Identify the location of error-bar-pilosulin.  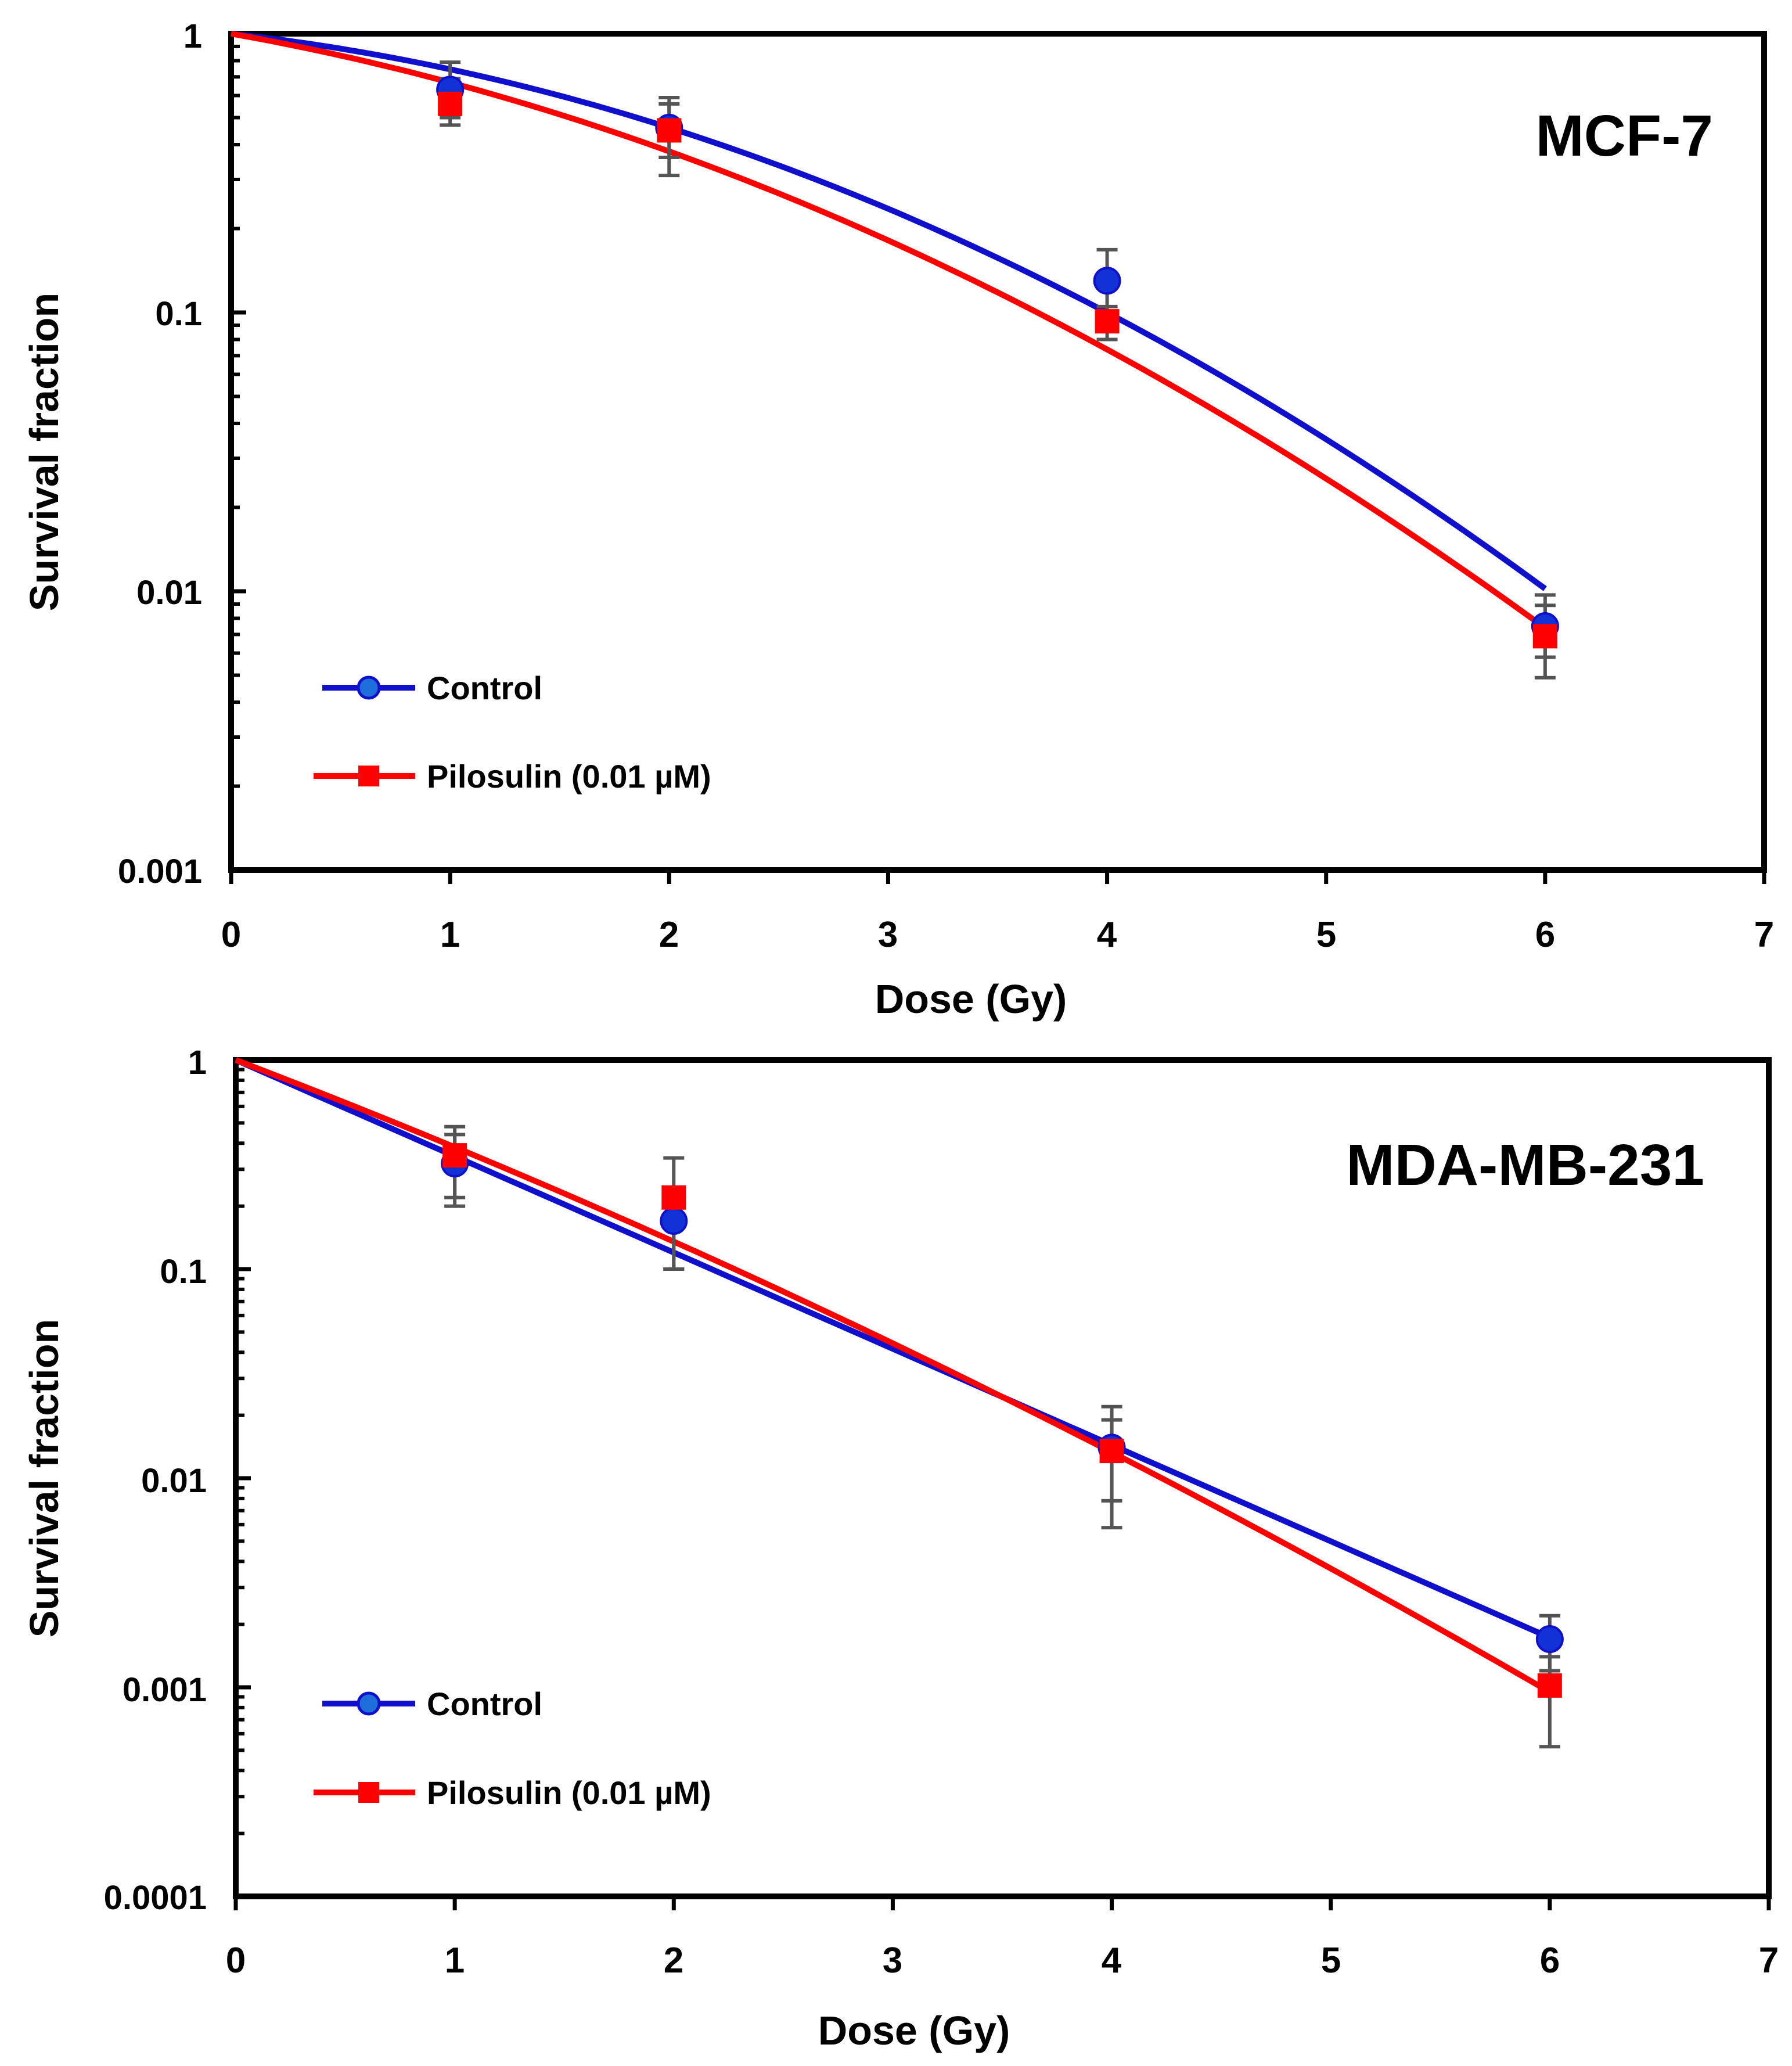
(1549, 1702).